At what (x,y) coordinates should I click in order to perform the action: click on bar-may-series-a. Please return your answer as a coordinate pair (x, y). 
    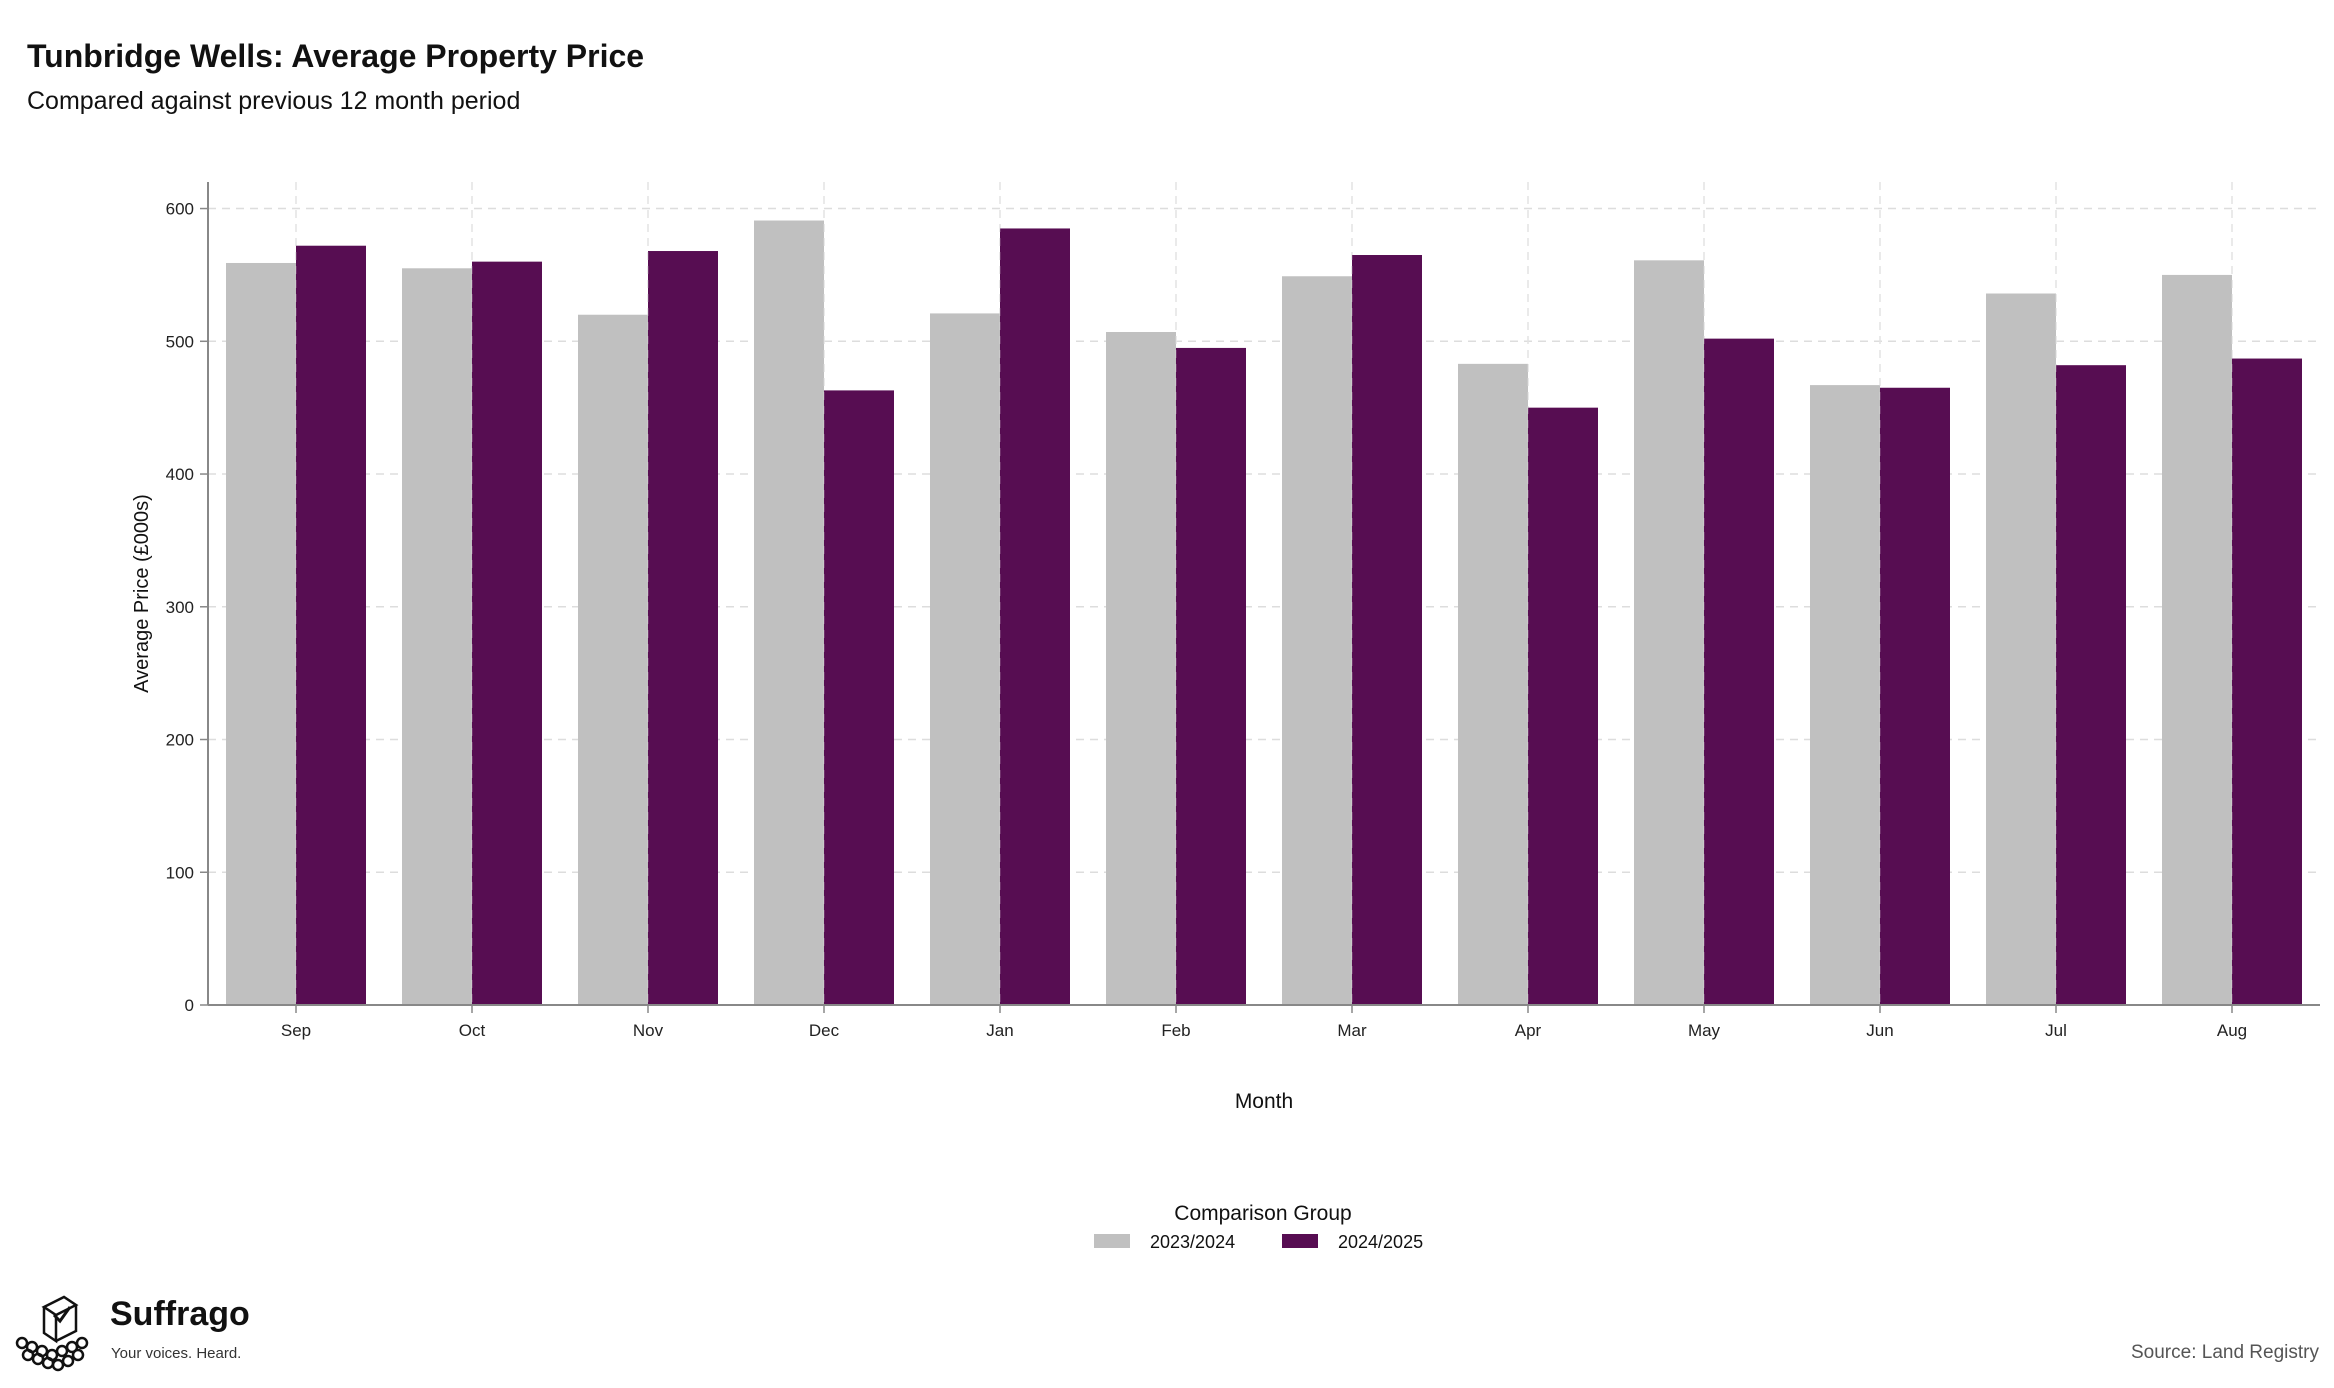
    Looking at the image, I should click on (1669, 632).